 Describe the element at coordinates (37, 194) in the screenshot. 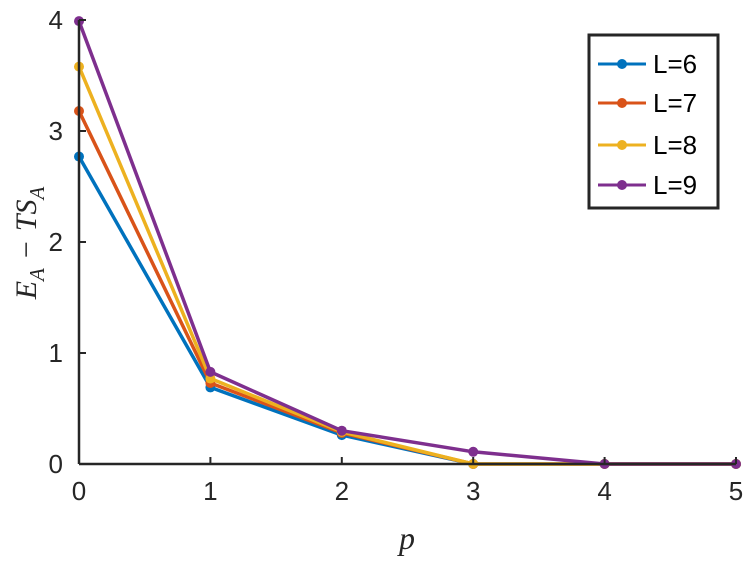

I see `y-axis-label-sub-a2: A` at that location.